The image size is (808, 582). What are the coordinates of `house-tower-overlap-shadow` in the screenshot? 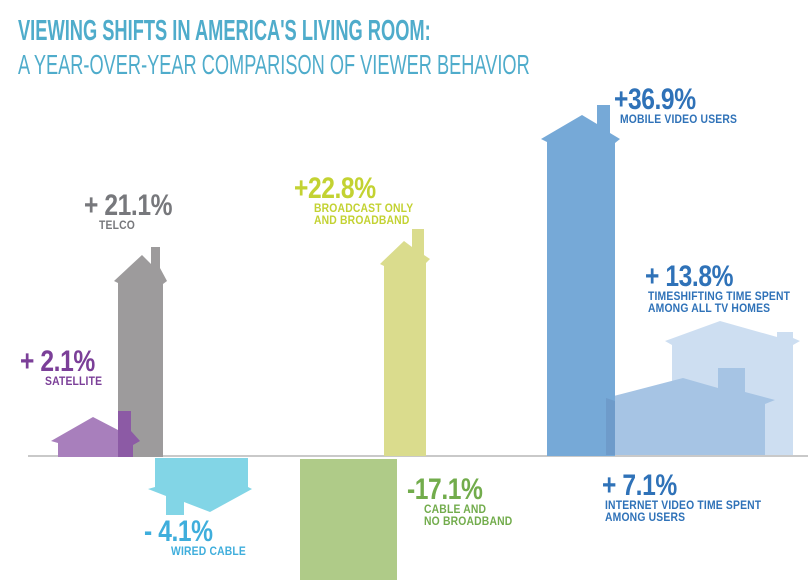 It's located at (610, 426).